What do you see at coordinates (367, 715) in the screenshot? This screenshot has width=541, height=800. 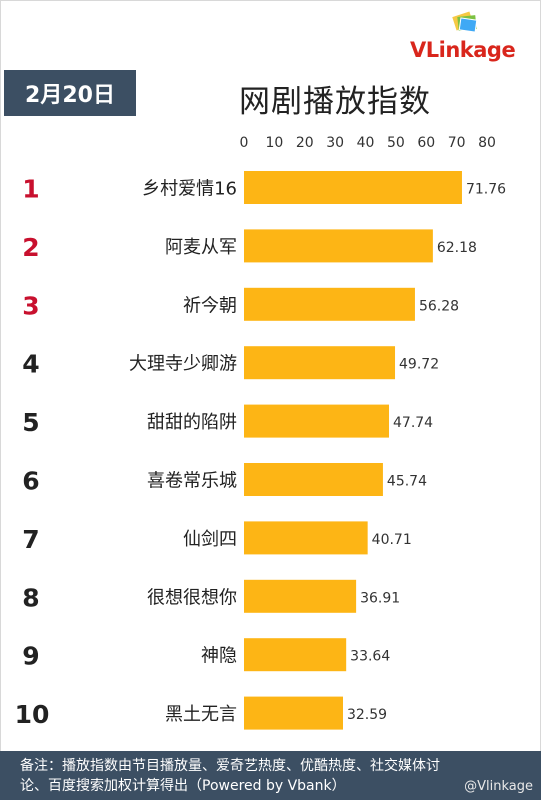 I see `value-label: 32.59` at bounding box center [367, 715].